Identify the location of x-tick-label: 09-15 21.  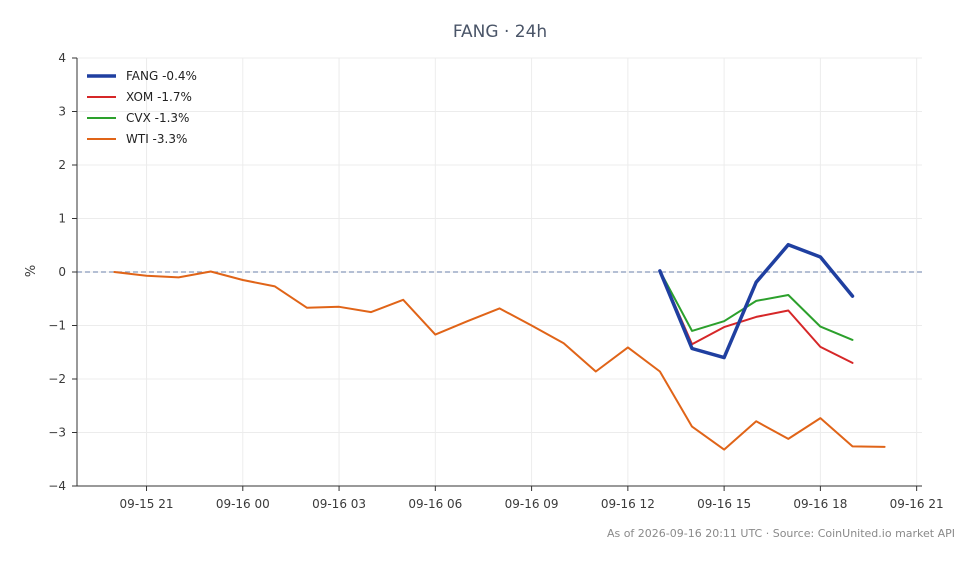
(147, 504).